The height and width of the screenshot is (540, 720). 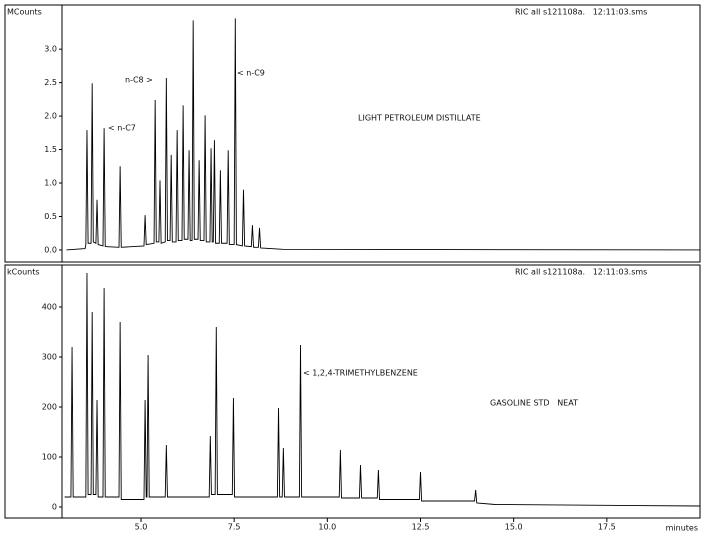 What do you see at coordinates (54, 507) in the screenshot?
I see `y-tick-label: 0` at bounding box center [54, 507].